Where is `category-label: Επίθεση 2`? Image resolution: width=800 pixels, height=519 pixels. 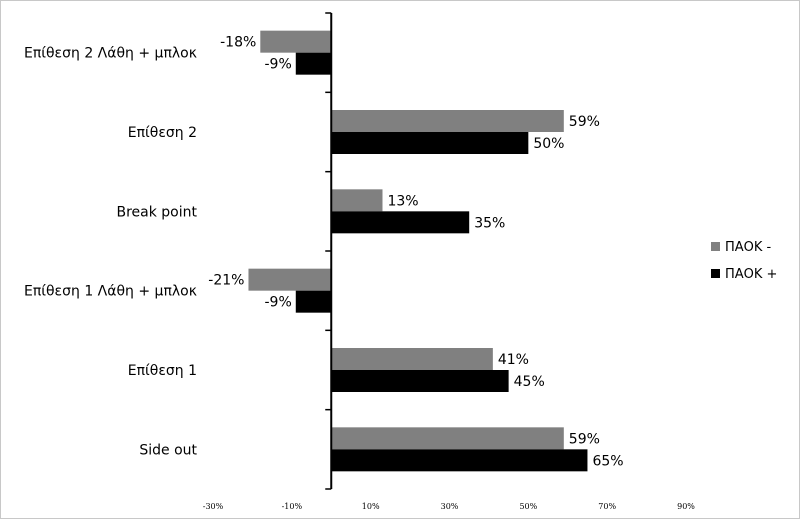 category-label: Επίθεση 2 is located at coordinates (162, 133).